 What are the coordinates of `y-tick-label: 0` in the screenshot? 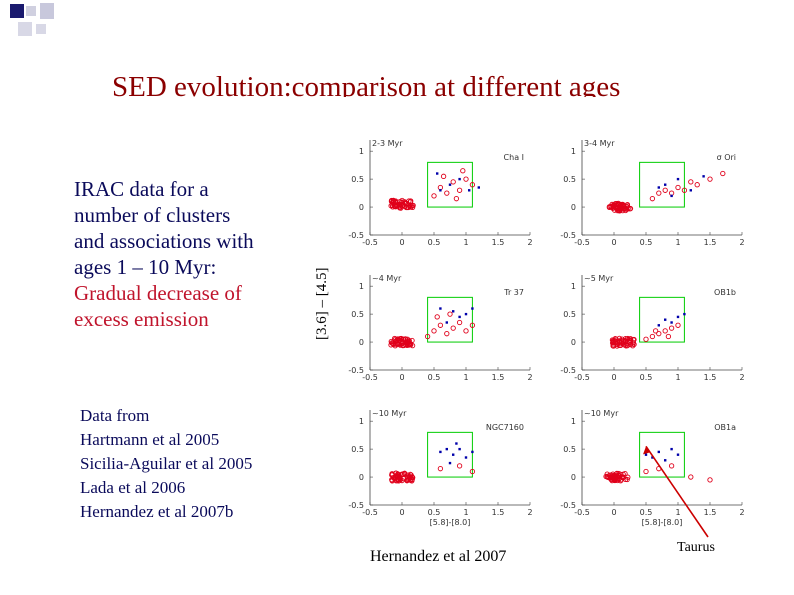 It's located at (361, 207).